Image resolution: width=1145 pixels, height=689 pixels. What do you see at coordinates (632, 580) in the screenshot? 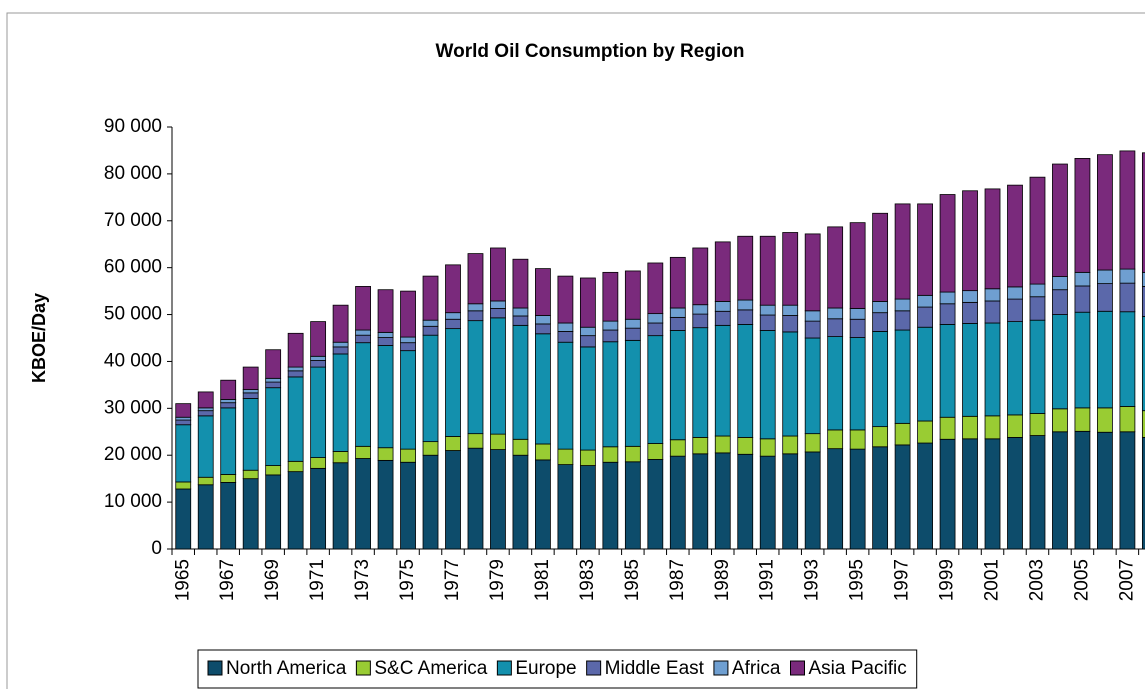
I see `x-tick-label: 1985` at bounding box center [632, 580].